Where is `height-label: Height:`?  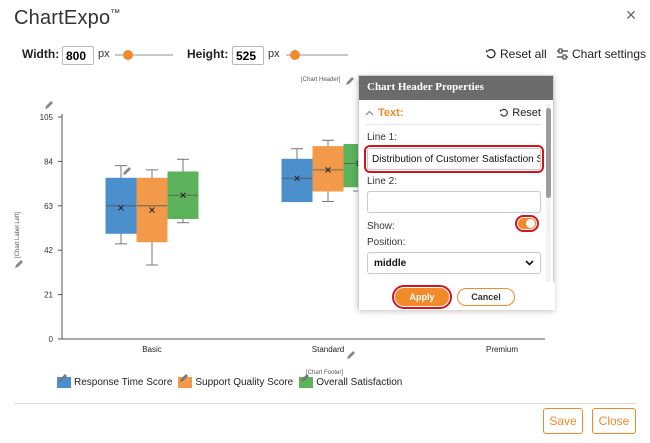 height-label: Height: is located at coordinates (208, 54).